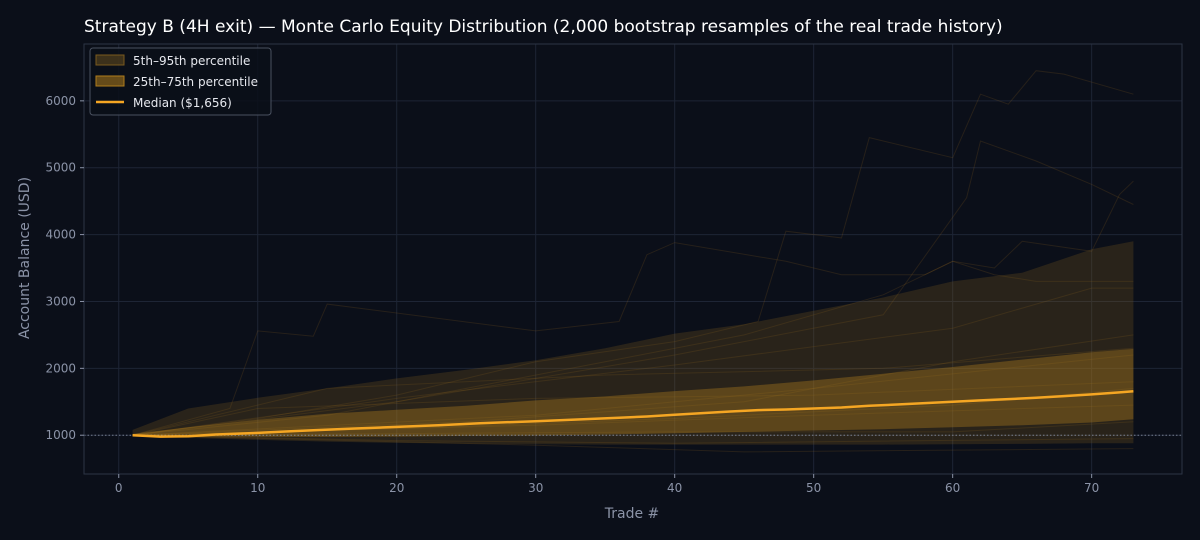  Describe the element at coordinates (60, 301) in the screenshot. I see `y-tick-label: 3000` at that location.